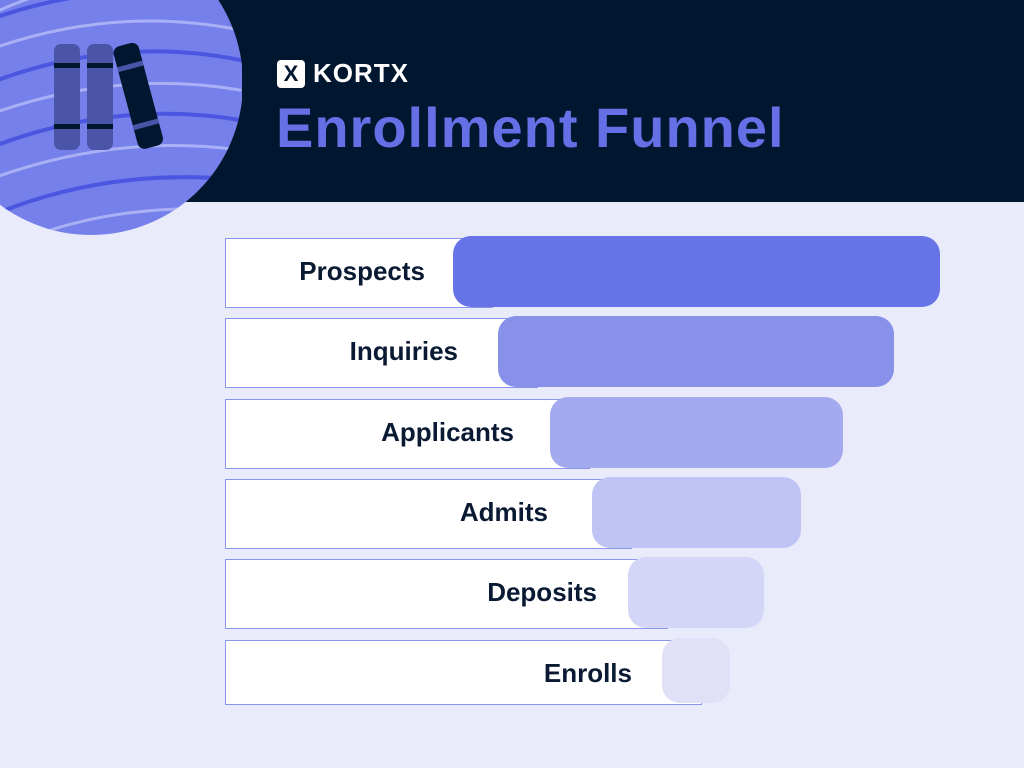 Image resolution: width=1024 pixels, height=768 pixels. What do you see at coordinates (362, 271) in the screenshot?
I see `funnel-label: Prospects` at bounding box center [362, 271].